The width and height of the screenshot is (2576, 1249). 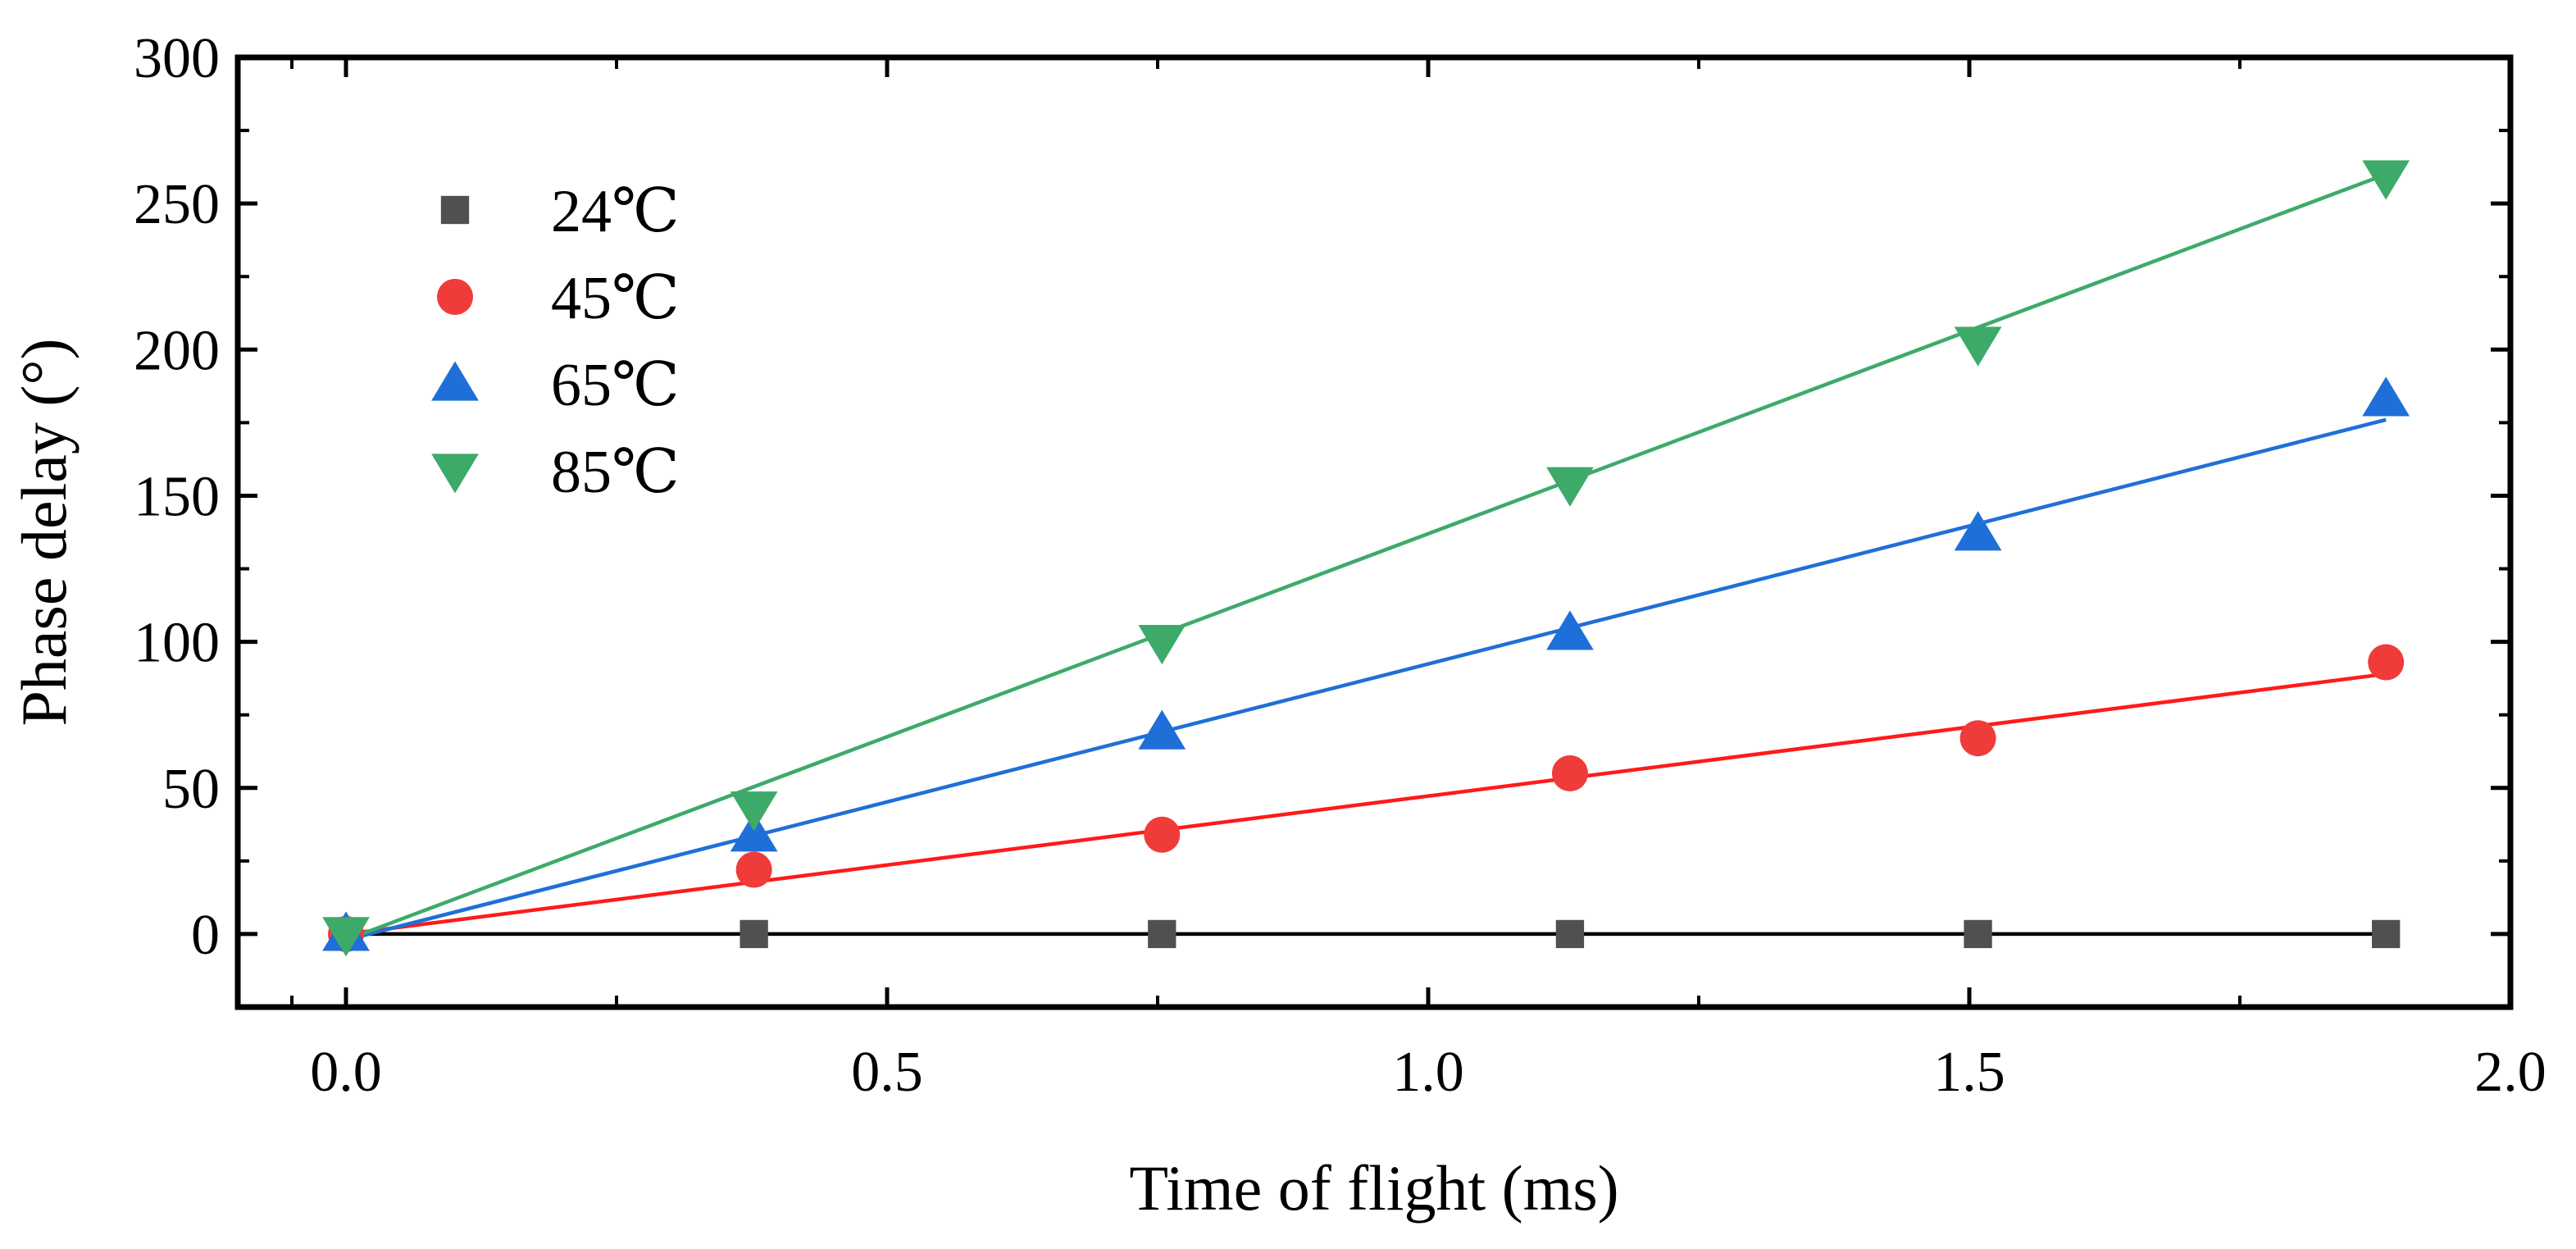 What do you see at coordinates (887, 1072) in the screenshot?
I see `x-tick-label: 0.5` at bounding box center [887, 1072].